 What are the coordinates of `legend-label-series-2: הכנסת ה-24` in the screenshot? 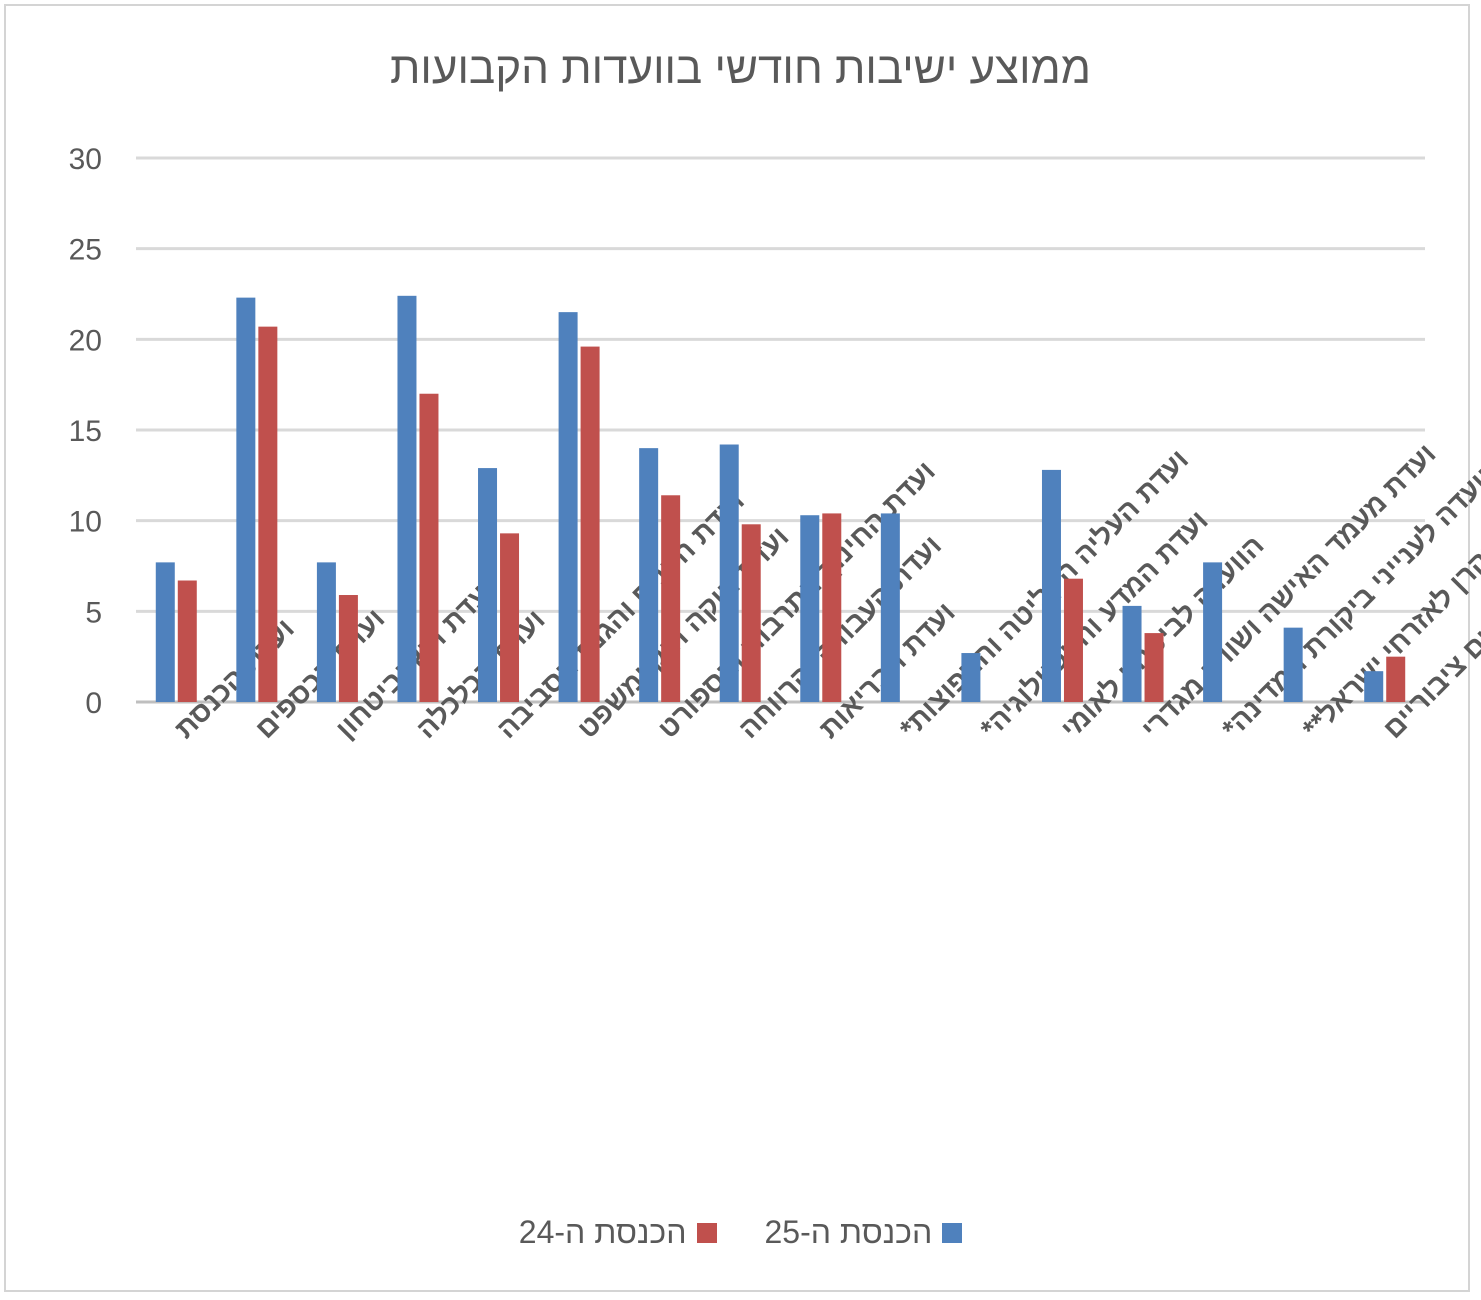 It's located at (602, 1232).